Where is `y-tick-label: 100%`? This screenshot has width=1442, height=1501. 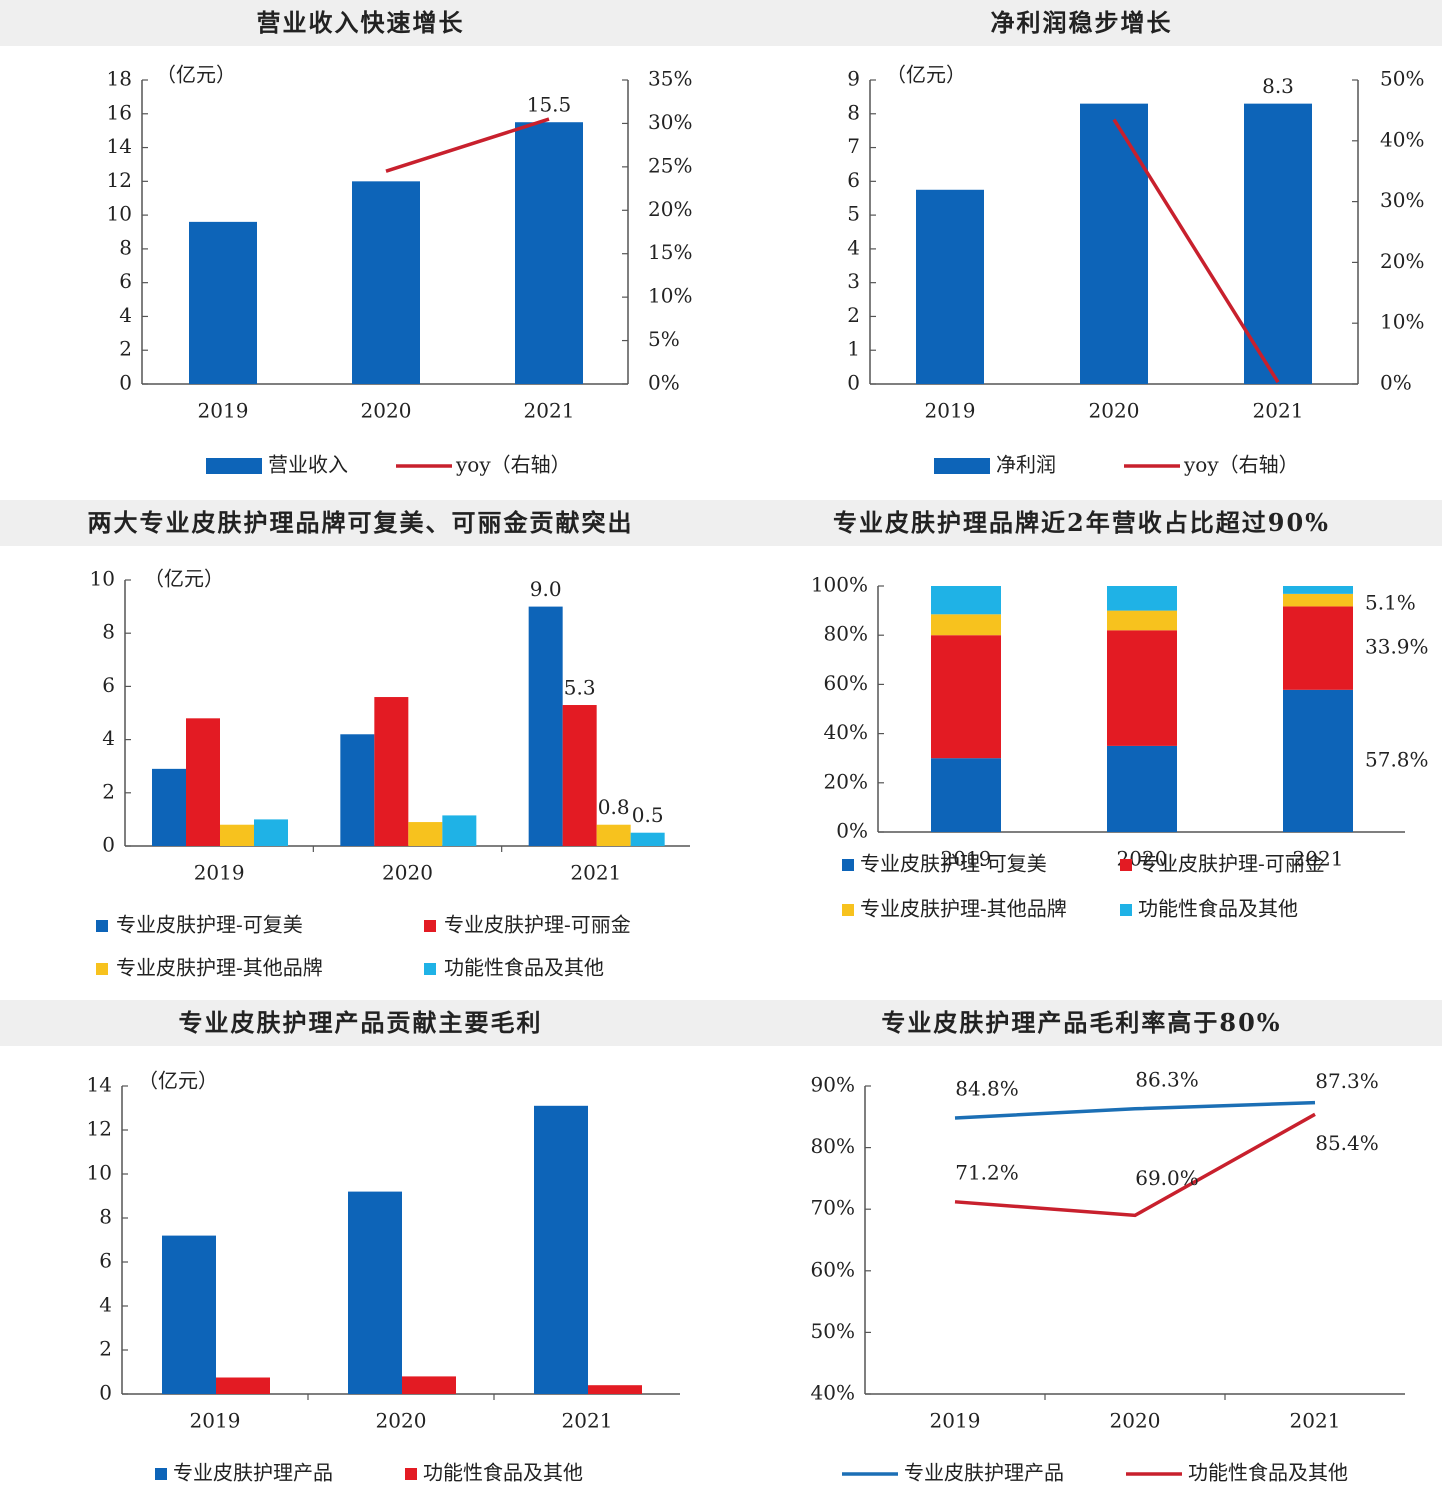 y-tick-label: 100% is located at coordinates (839, 585).